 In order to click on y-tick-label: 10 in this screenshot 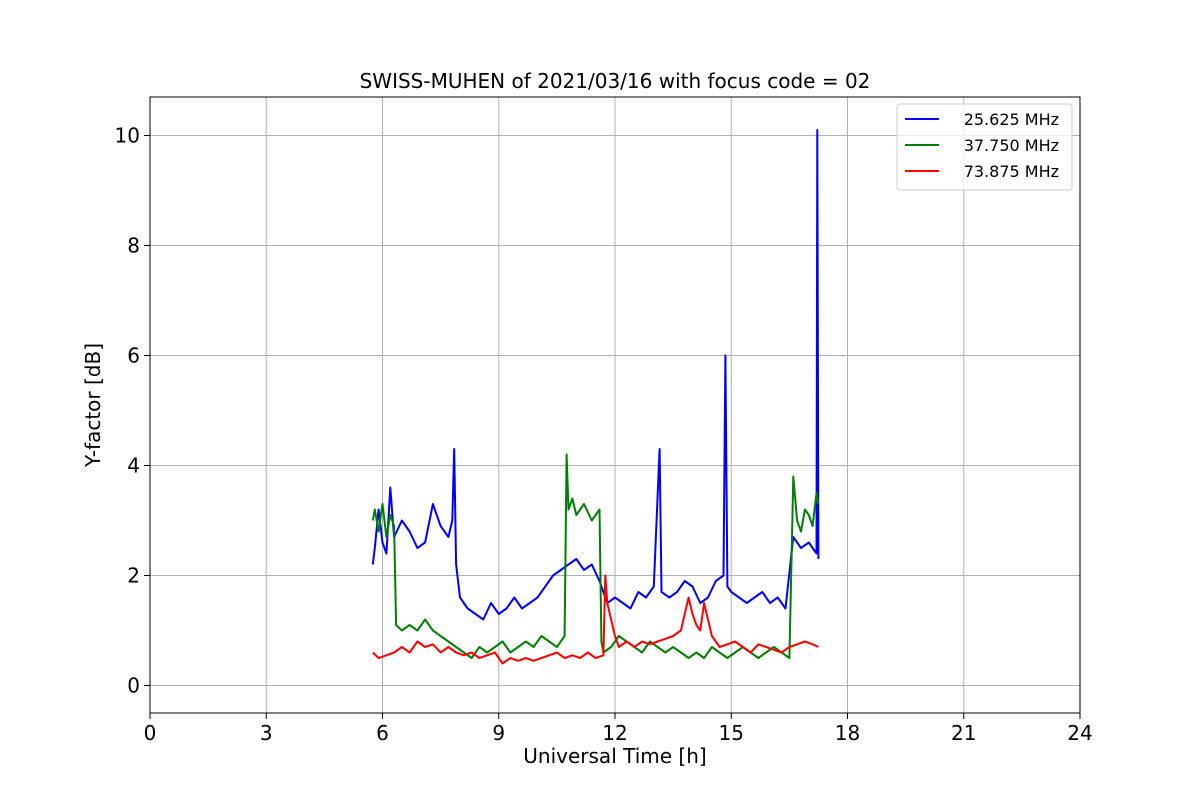, I will do `click(127, 136)`.